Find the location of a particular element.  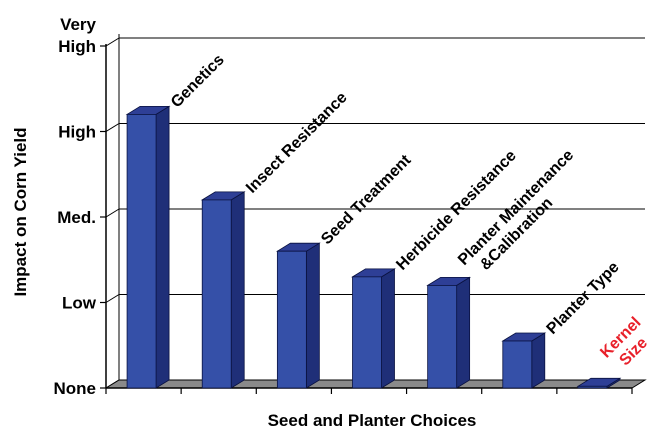

y-tick-label: Low is located at coordinates (79, 303).